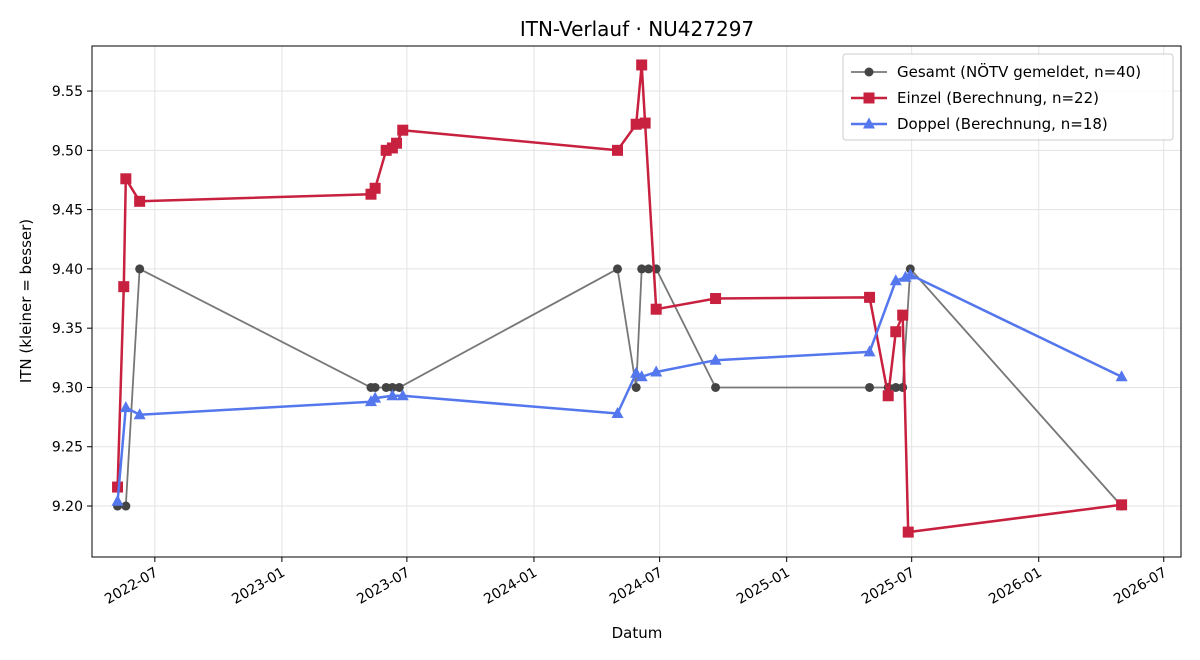 The image size is (1200, 660). Describe the element at coordinates (67, 329) in the screenshot. I see `y-tick-label: 9.35` at that location.